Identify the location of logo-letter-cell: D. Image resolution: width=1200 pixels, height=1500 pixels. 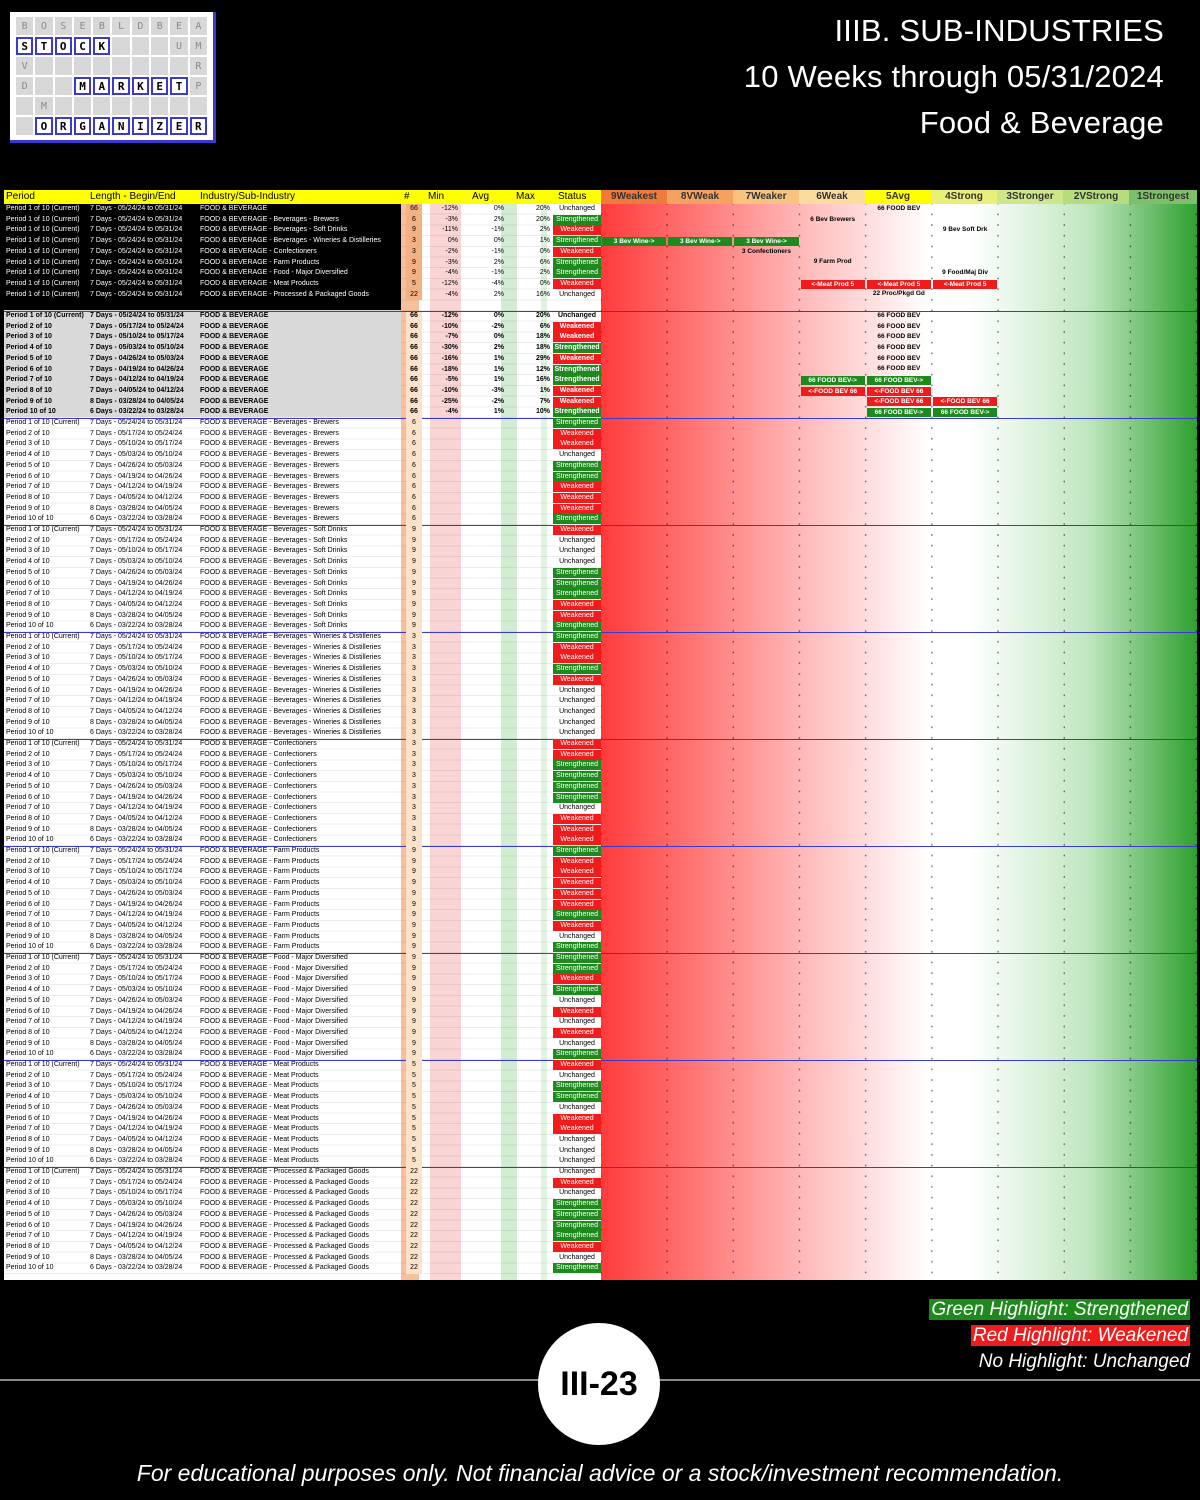
(25, 86).